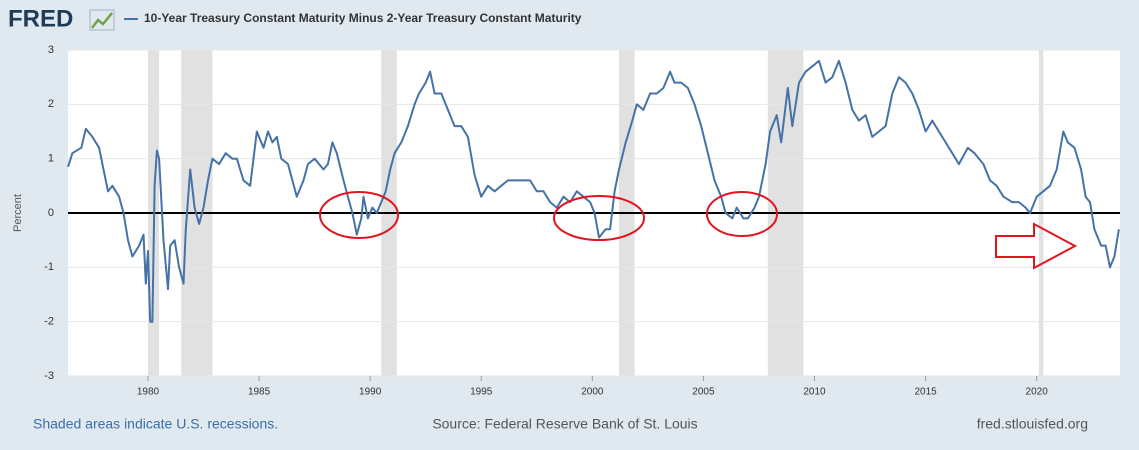 This screenshot has height=450, width=1139. I want to click on y-tick-label: 0, so click(51, 213).